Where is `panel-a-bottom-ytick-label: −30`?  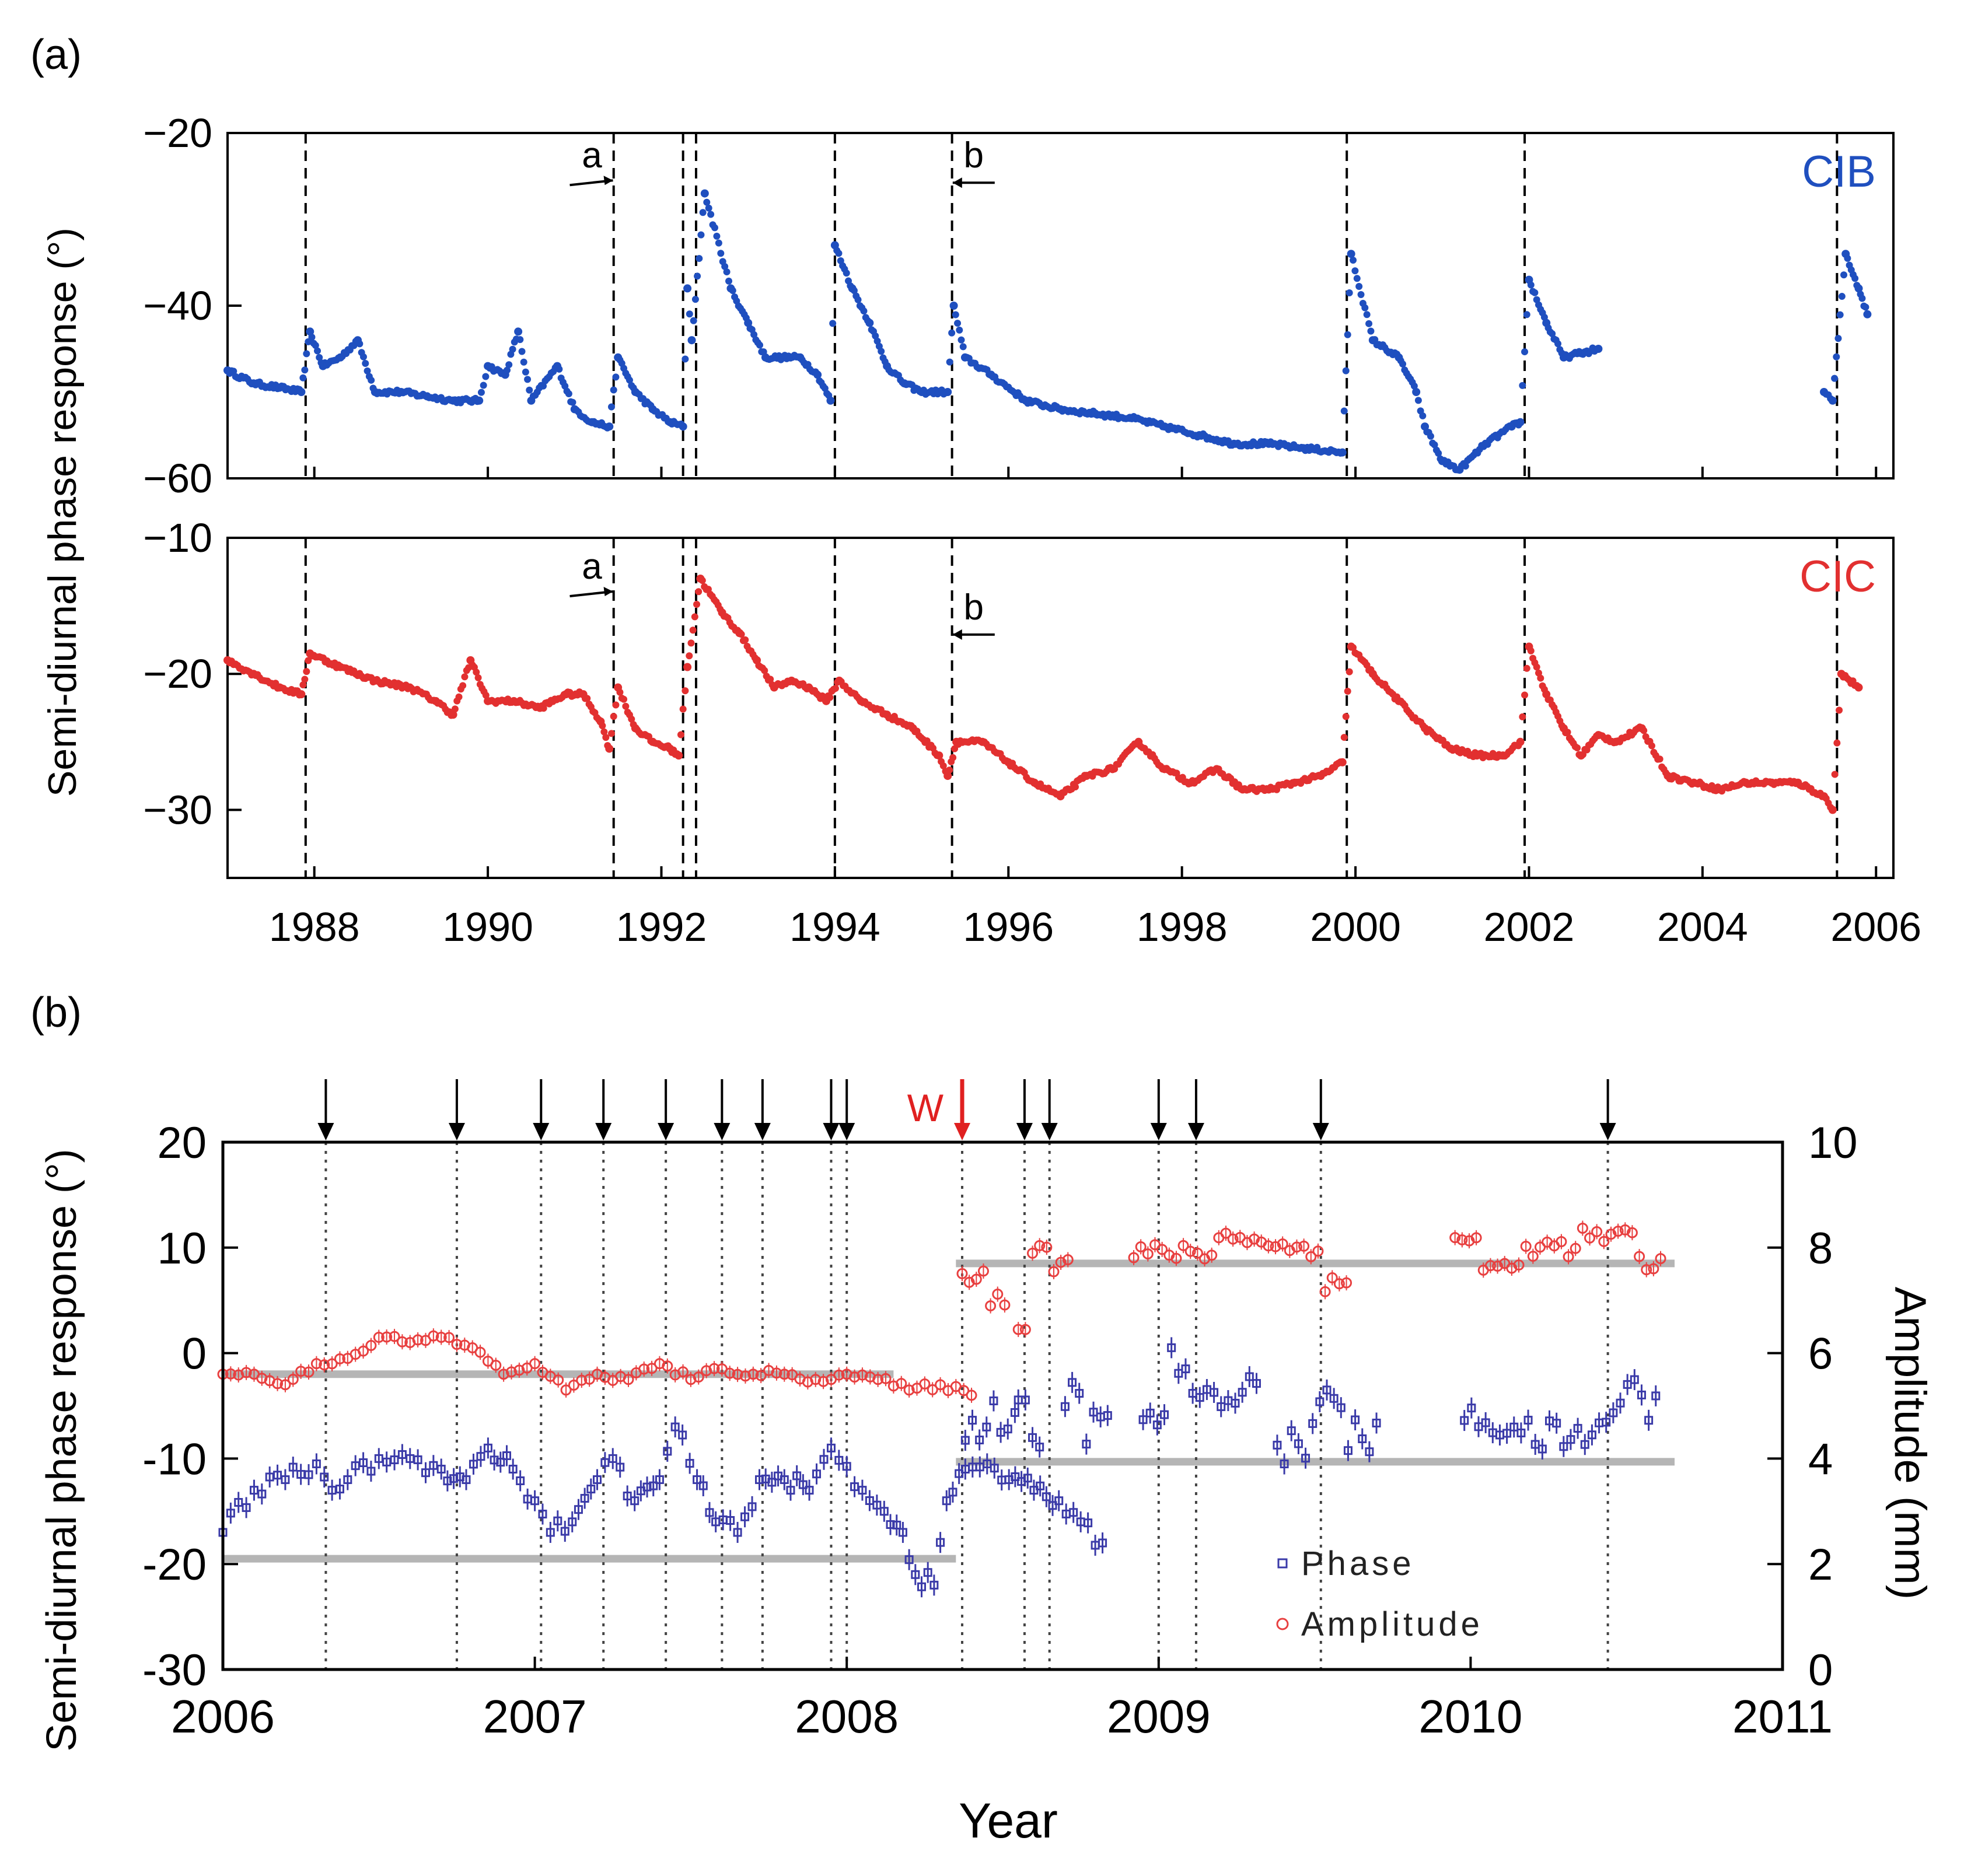
panel-a-bottom-ytick-label: −30 is located at coordinates (177, 809).